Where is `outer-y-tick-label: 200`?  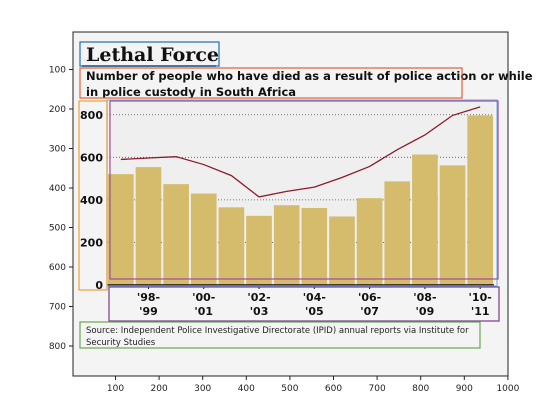
outer-y-tick-label: 200 is located at coordinates (57, 110).